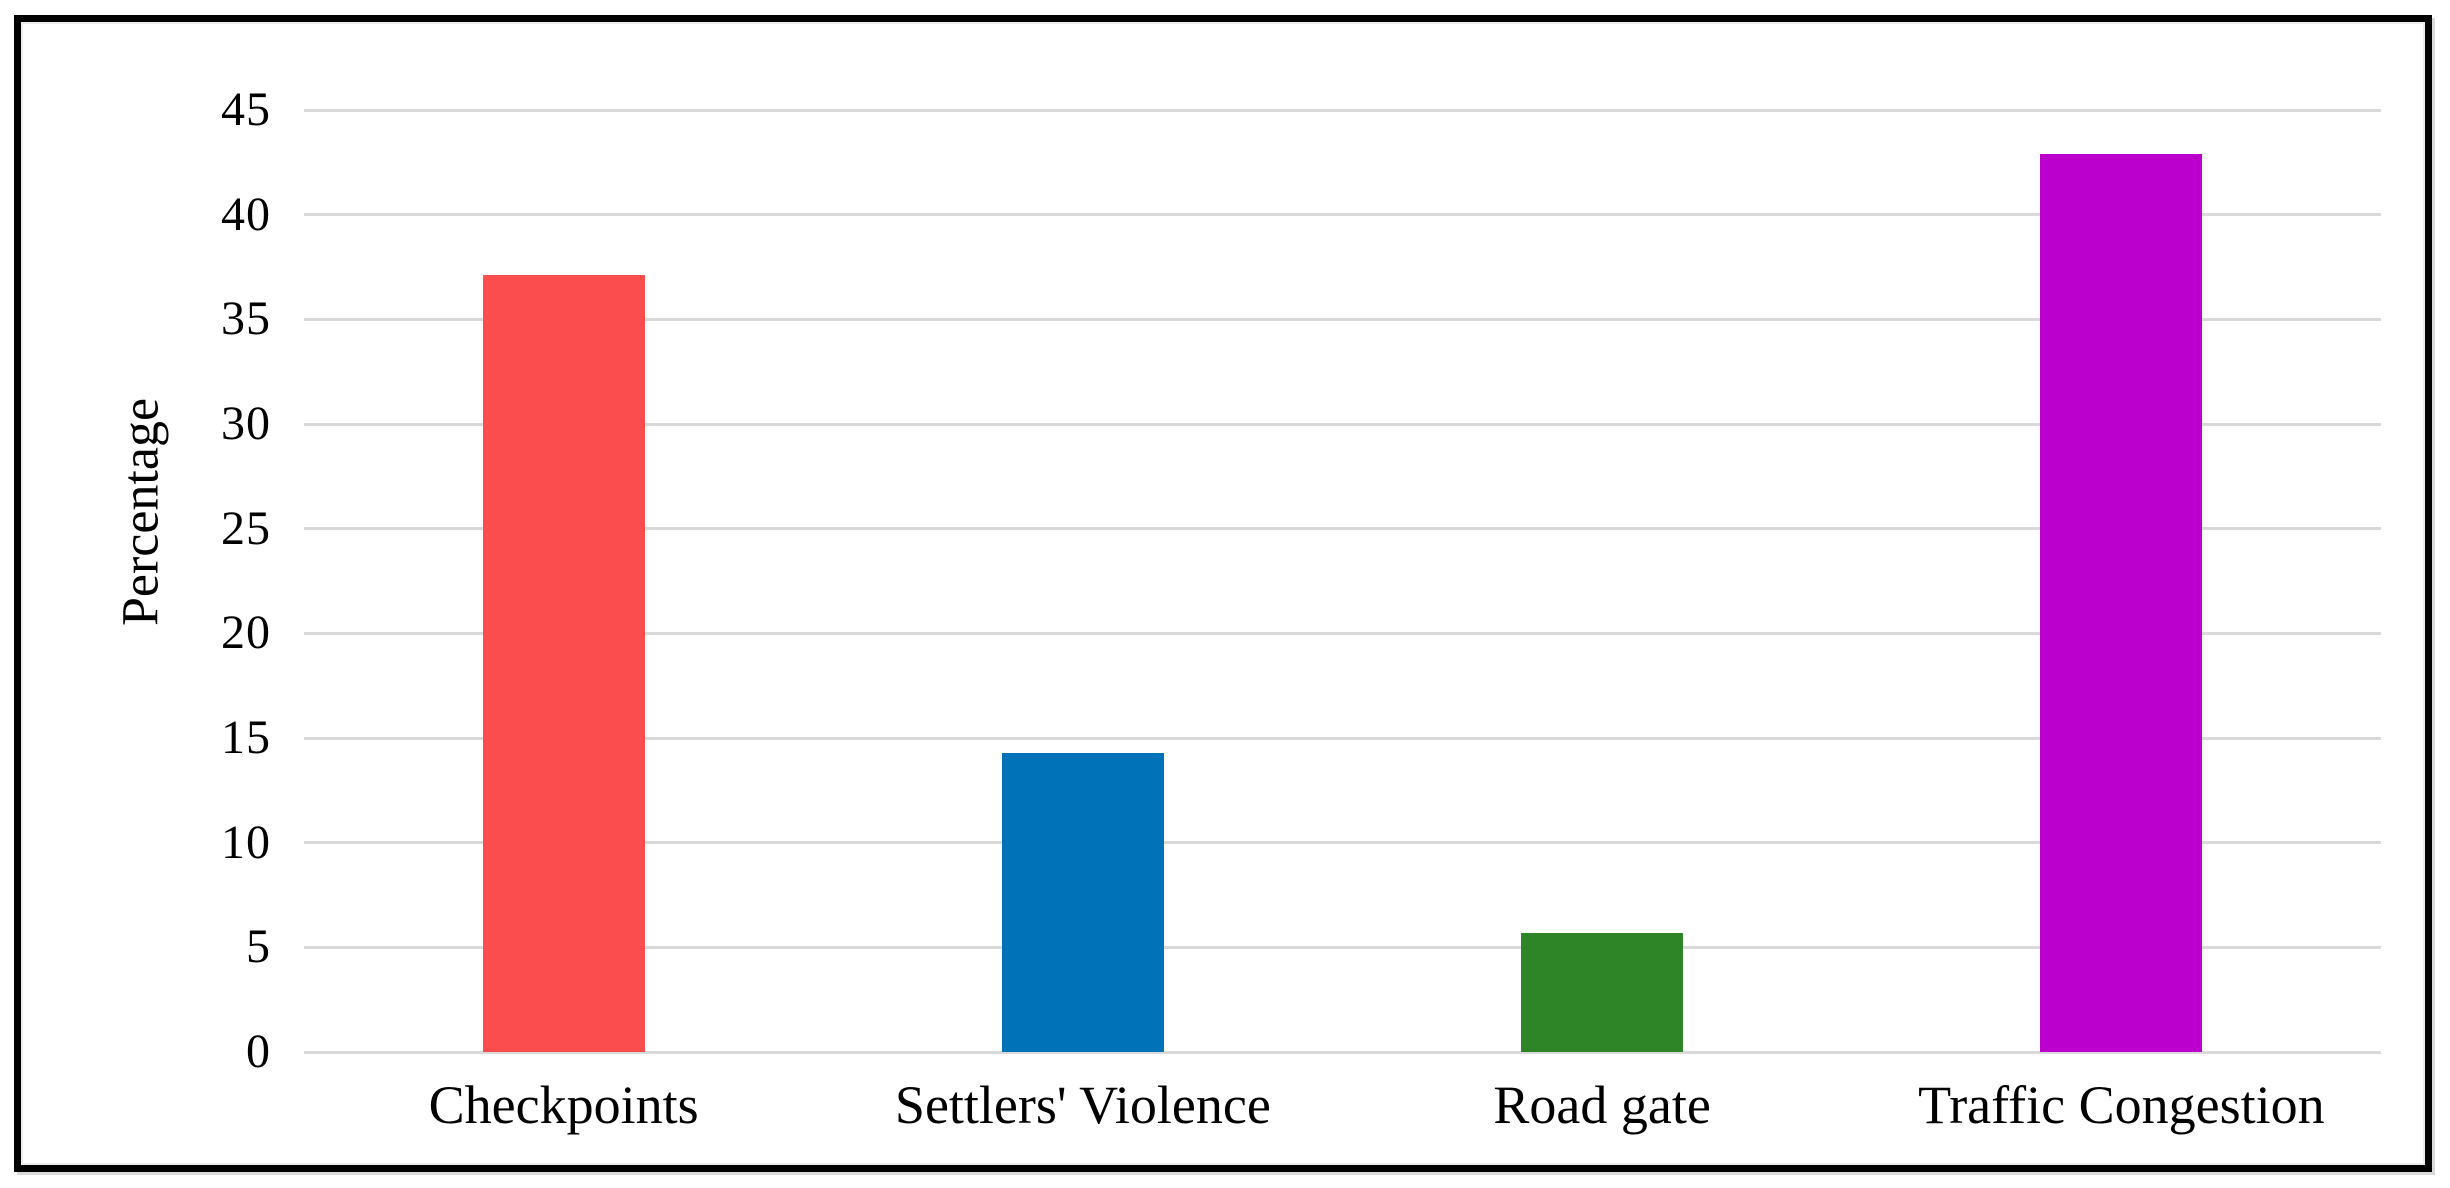  What do you see at coordinates (2121, 602) in the screenshot?
I see `bar-traffic-congestion` at bounding box center [2121, 602].